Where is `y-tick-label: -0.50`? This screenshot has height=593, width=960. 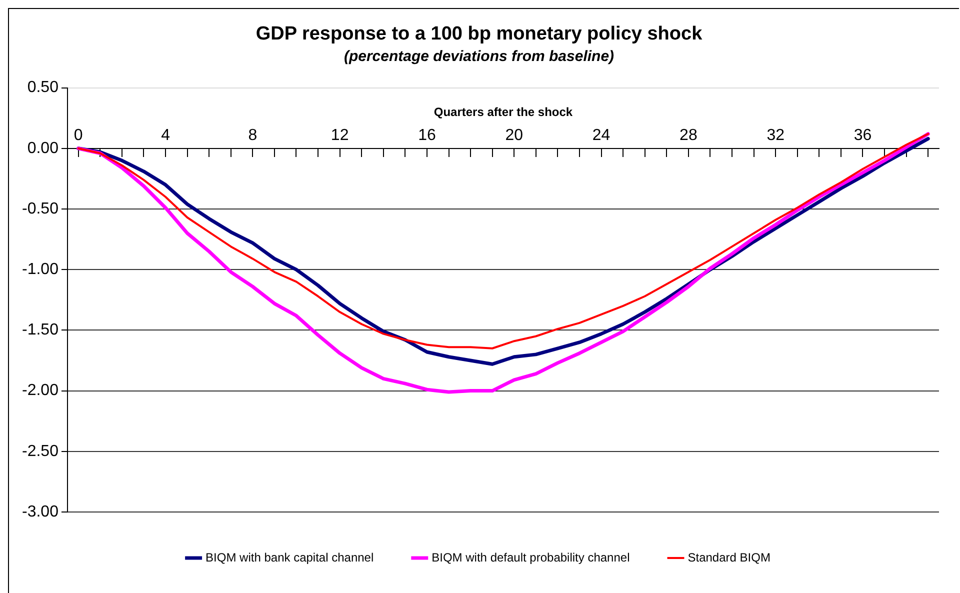 y-tick-label: -0.50 is located at coordinates (40, 209).